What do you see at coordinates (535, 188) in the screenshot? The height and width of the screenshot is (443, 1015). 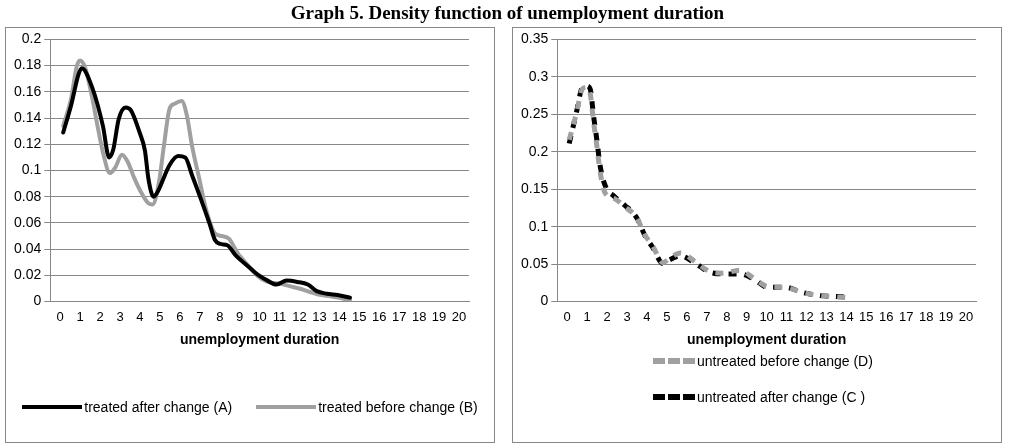 I see `y-tick-label: 0.15` at bounding box center [535, 188].